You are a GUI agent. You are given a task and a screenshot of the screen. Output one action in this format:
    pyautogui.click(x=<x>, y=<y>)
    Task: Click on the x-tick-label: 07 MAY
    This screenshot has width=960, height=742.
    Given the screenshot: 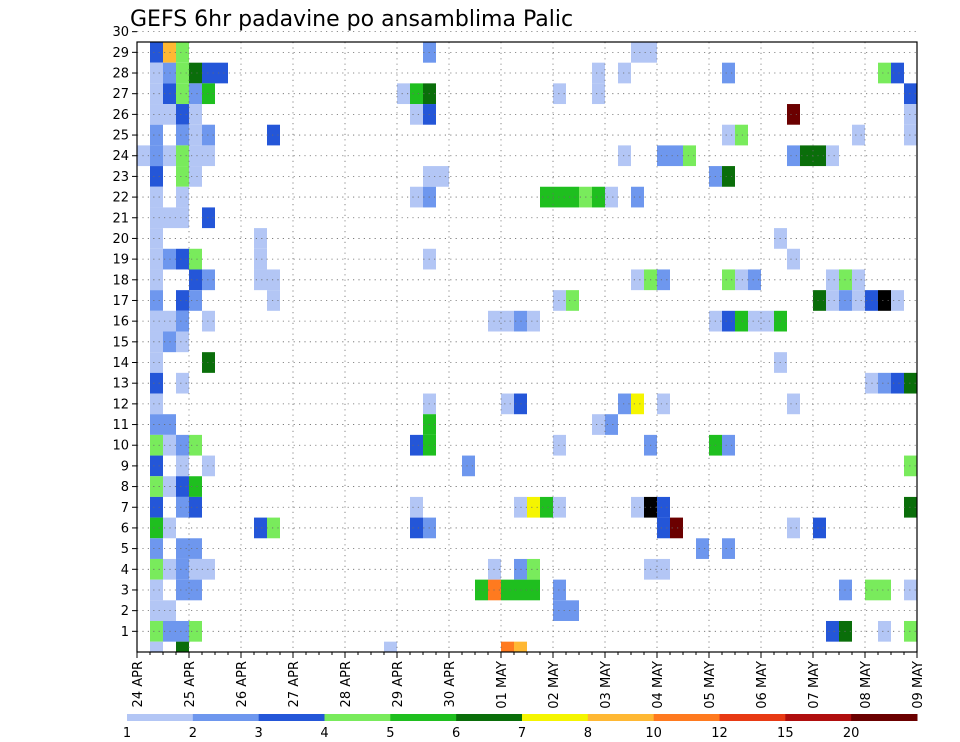 What is the action you would take?
    pyautogui.click(x=814, y=685)
    